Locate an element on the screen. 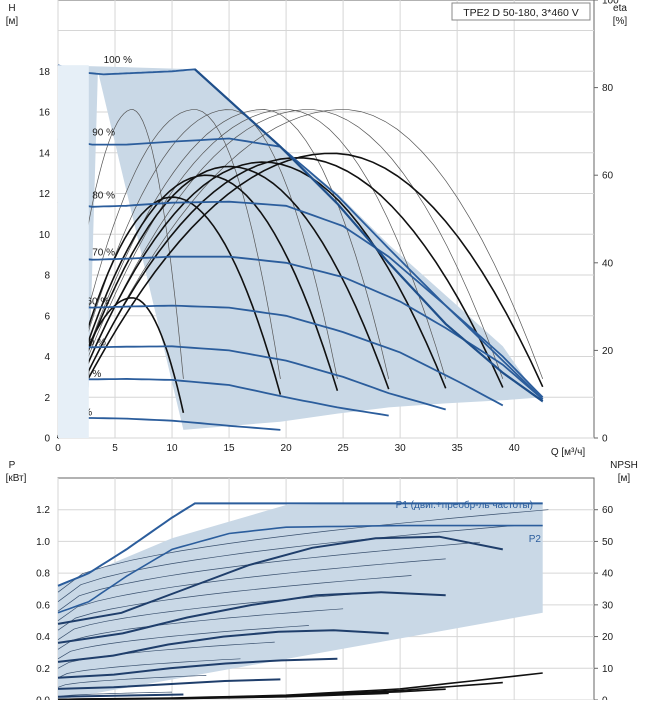  power-series is located at coordinates (300, 558).